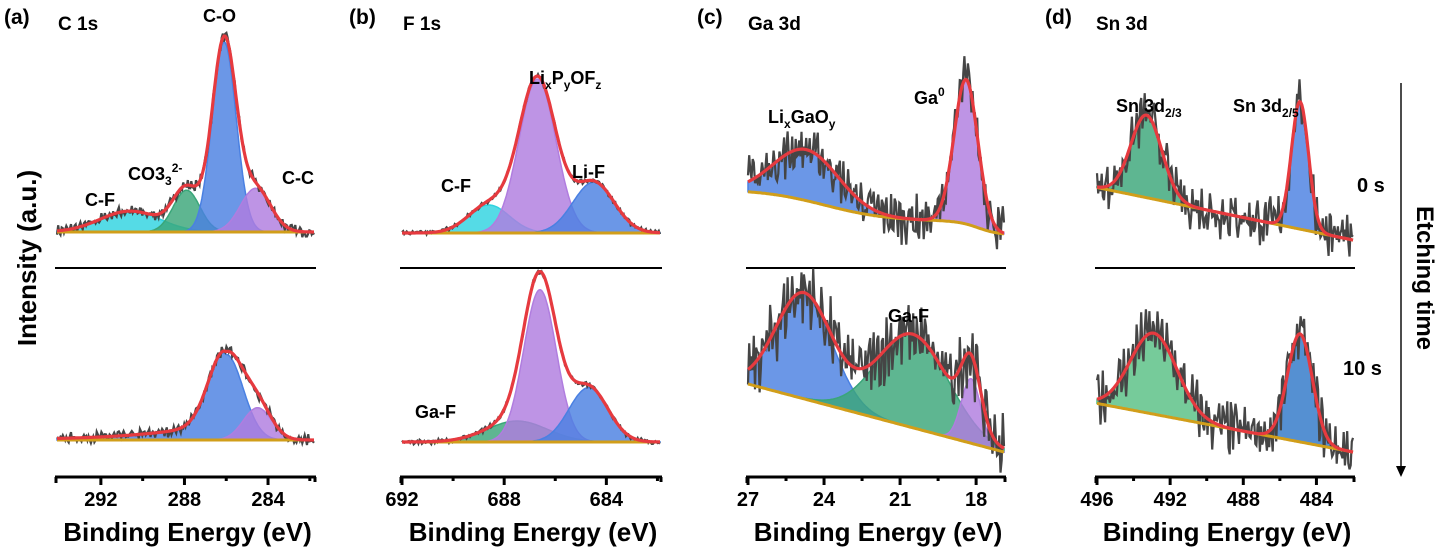  I want to click on panel-letter: (d), so click(1058, 17).